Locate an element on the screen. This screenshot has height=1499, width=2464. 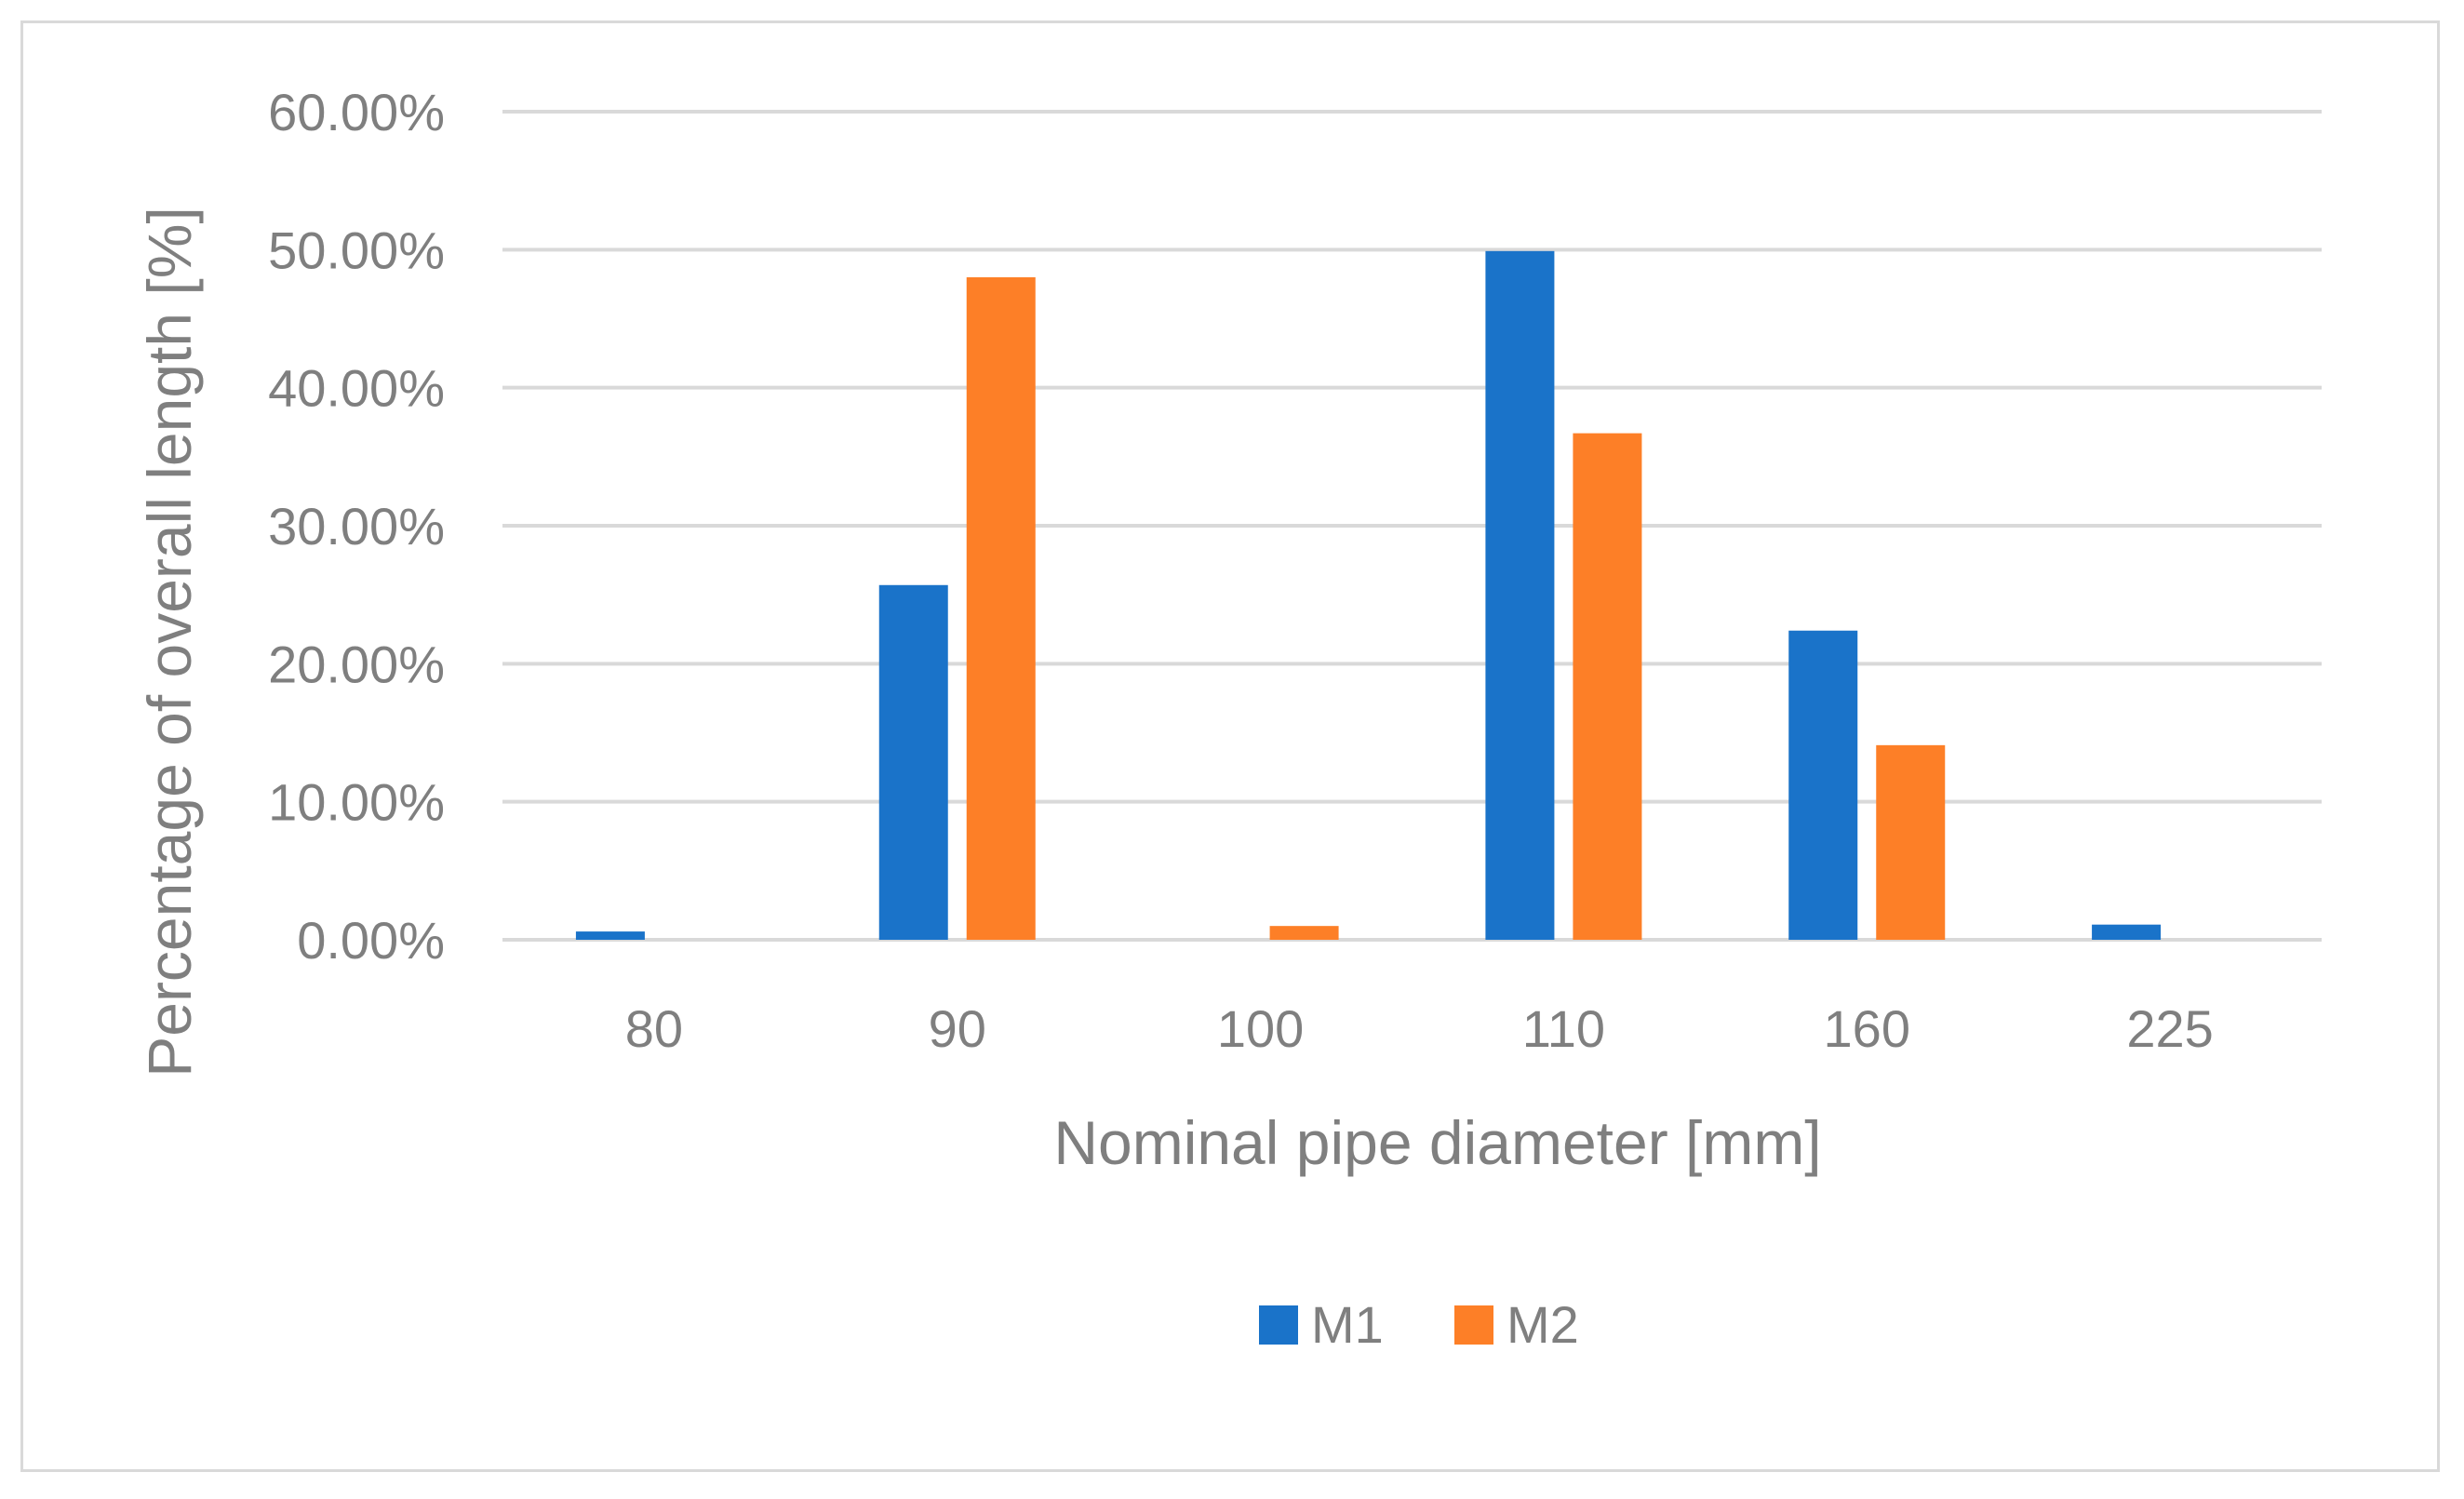
y-tick-label: 40.00% is located at coordinates (356, 388).